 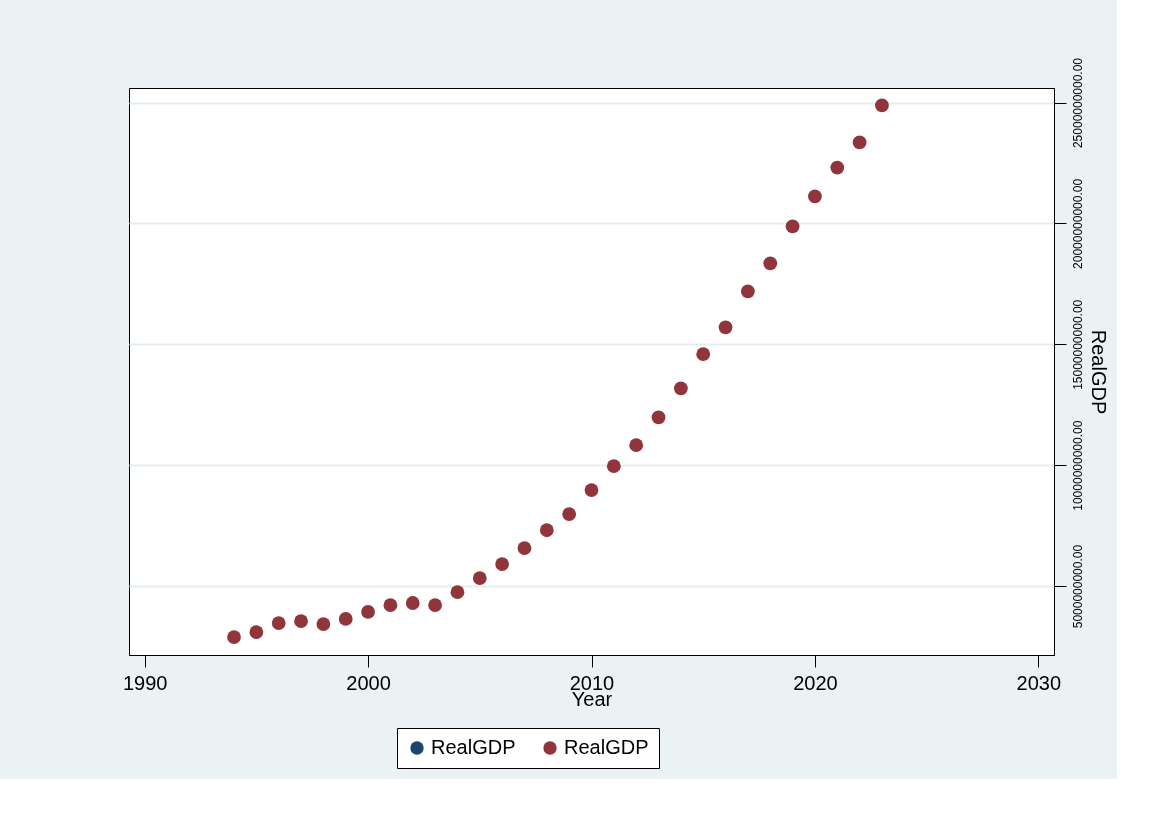 I want to click on x-tick-label: 2000, so click(x=368, y=682).